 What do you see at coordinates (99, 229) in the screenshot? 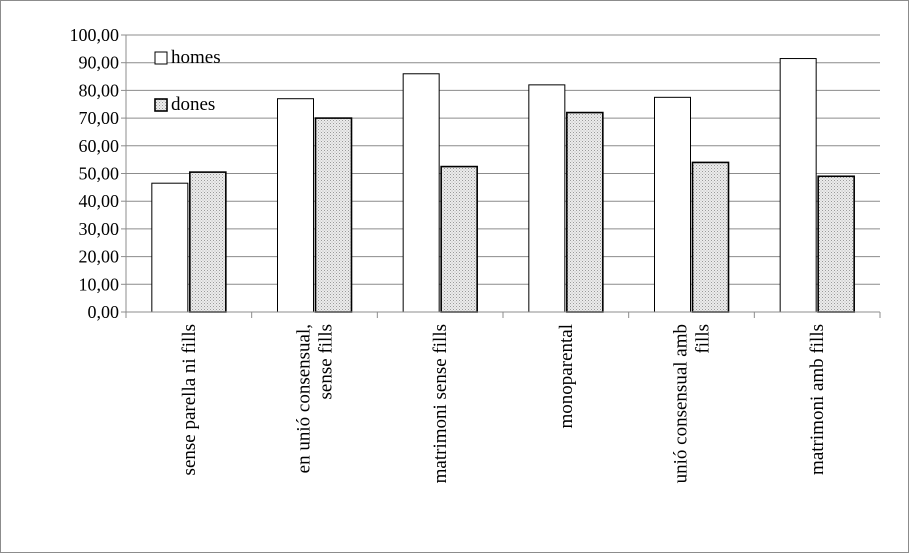
I see `y-tick-label: 30,00` at bounding box center [99, 229].